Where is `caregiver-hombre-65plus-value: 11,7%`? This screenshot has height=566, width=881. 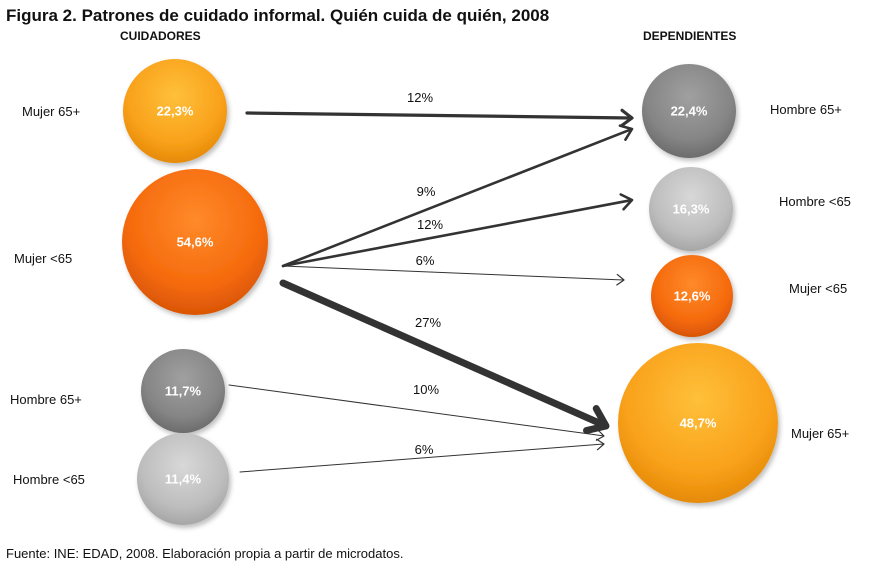 caregiver-hombre-65plus-value: 11,7% is located at coordinates (183, 391).